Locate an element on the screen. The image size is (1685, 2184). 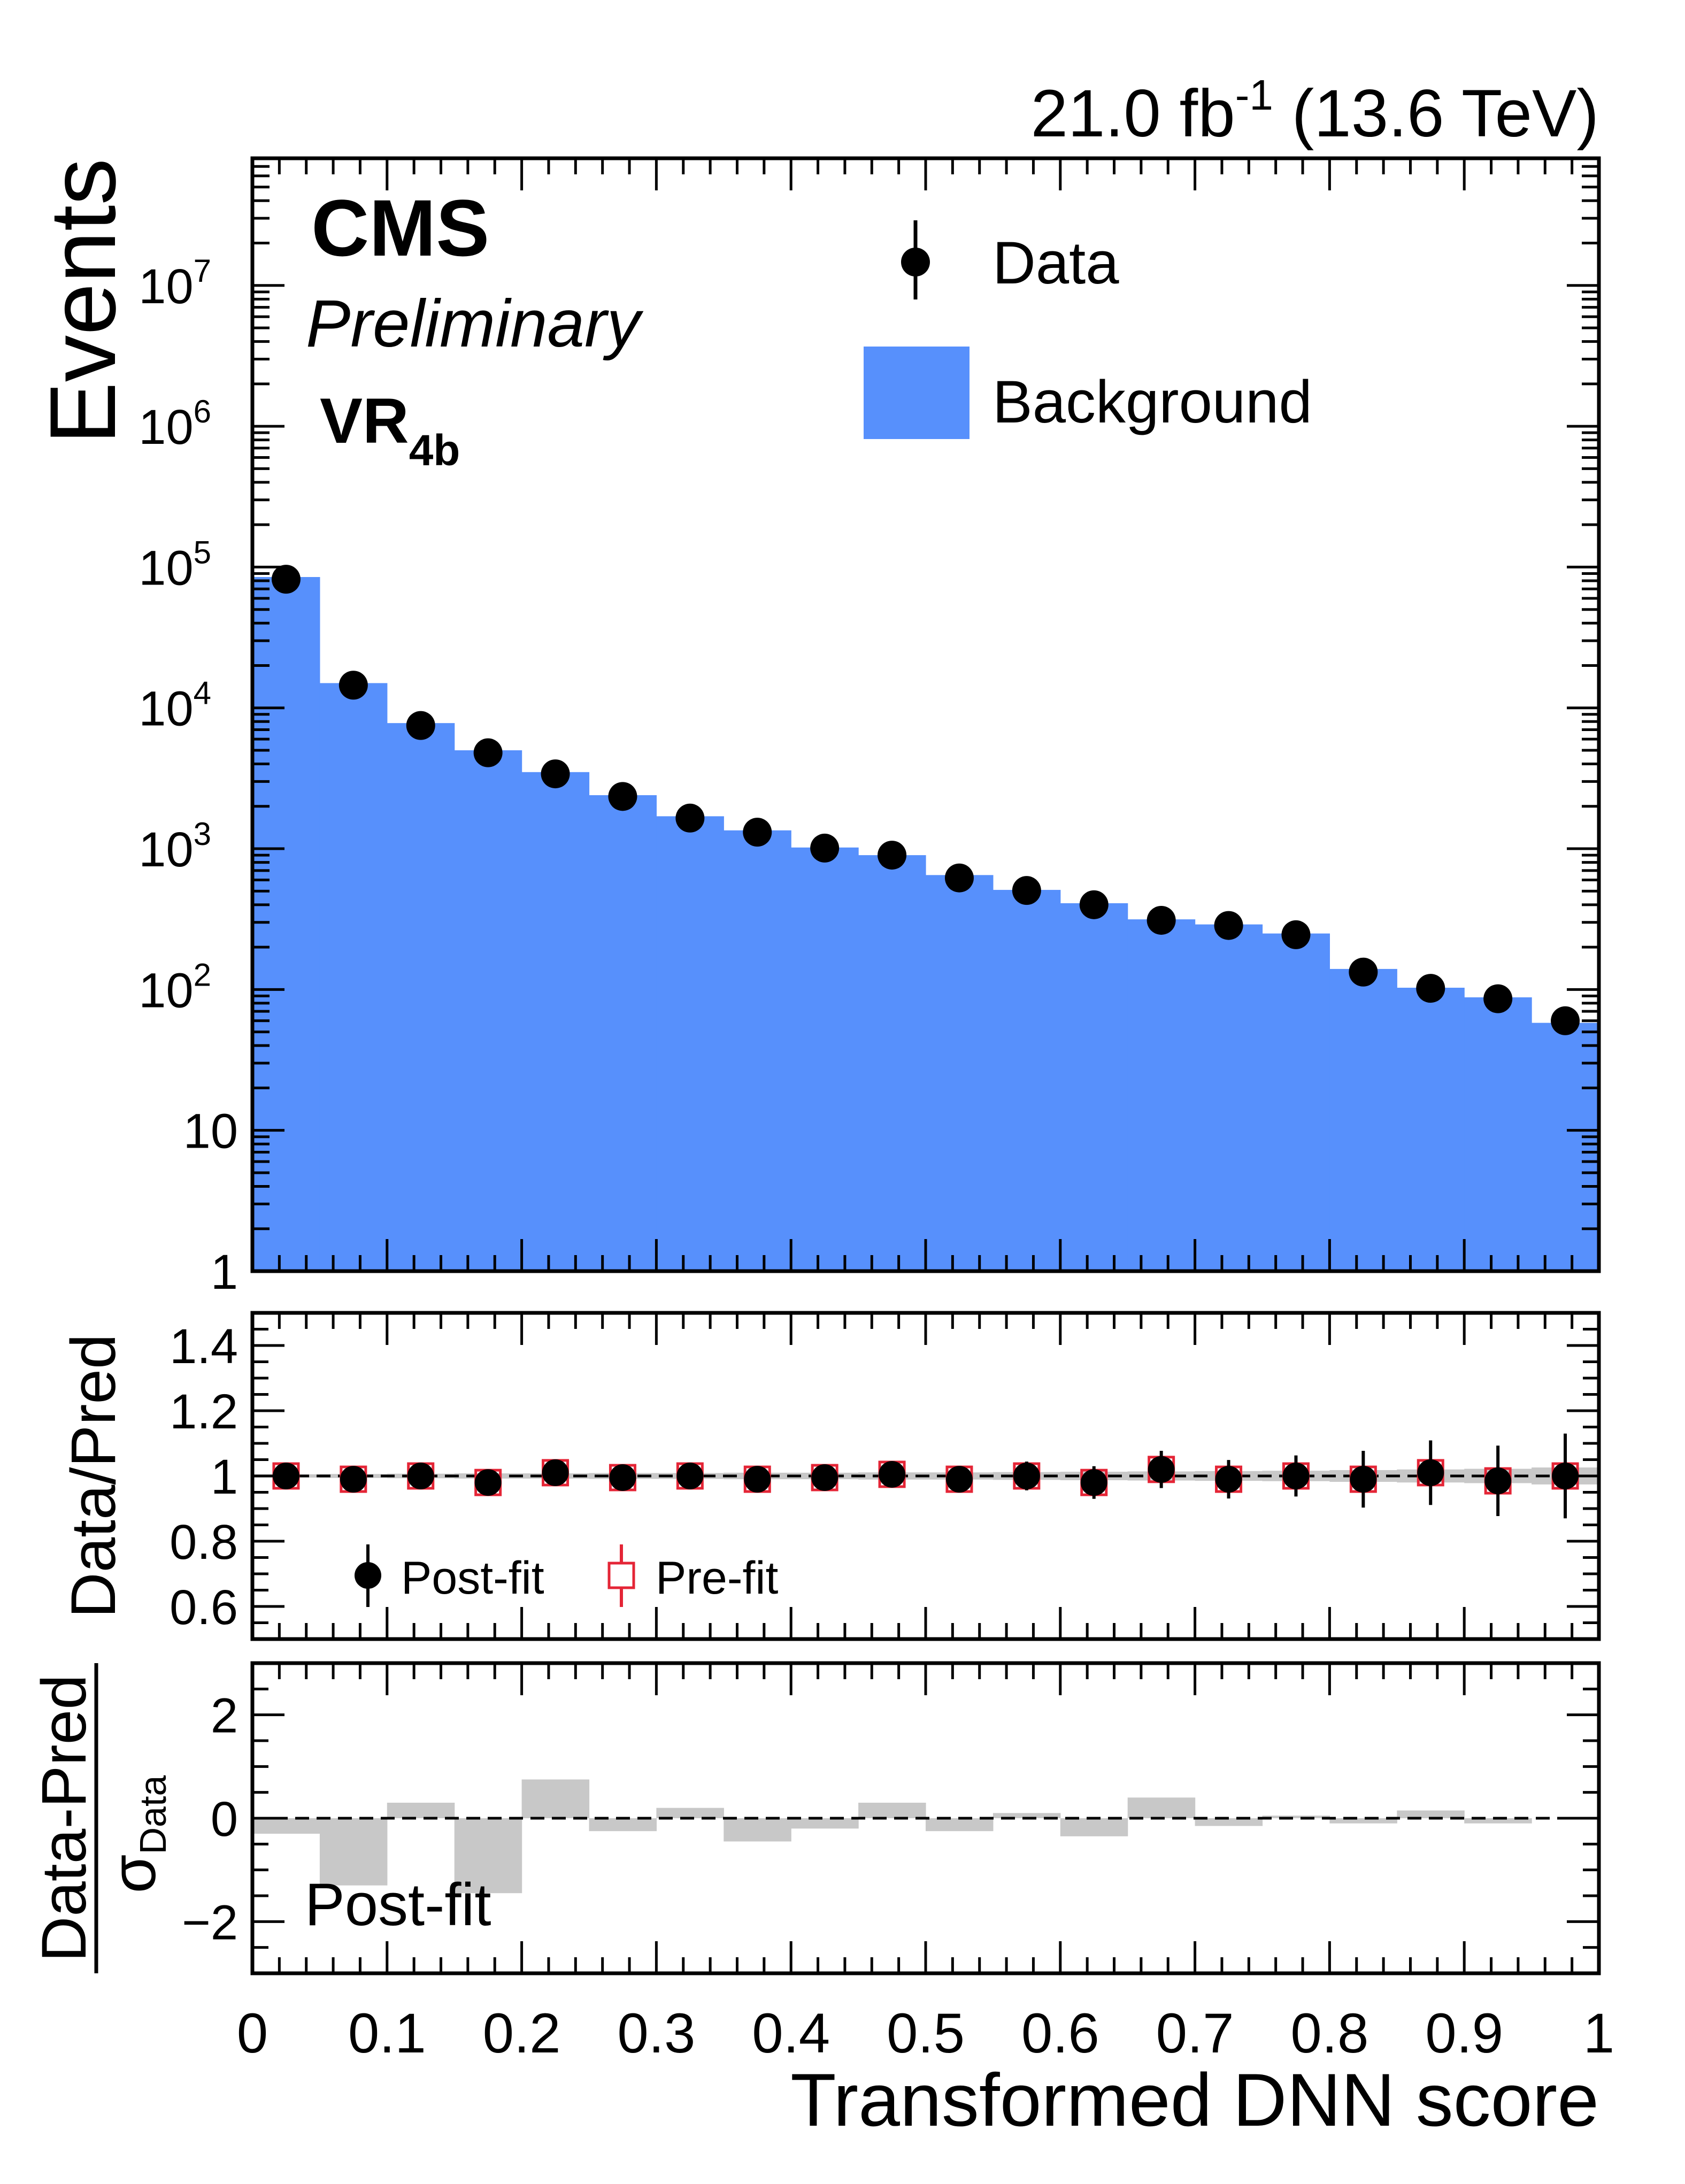
y-tick-label: 2 is located at coordinates (224, 1716).